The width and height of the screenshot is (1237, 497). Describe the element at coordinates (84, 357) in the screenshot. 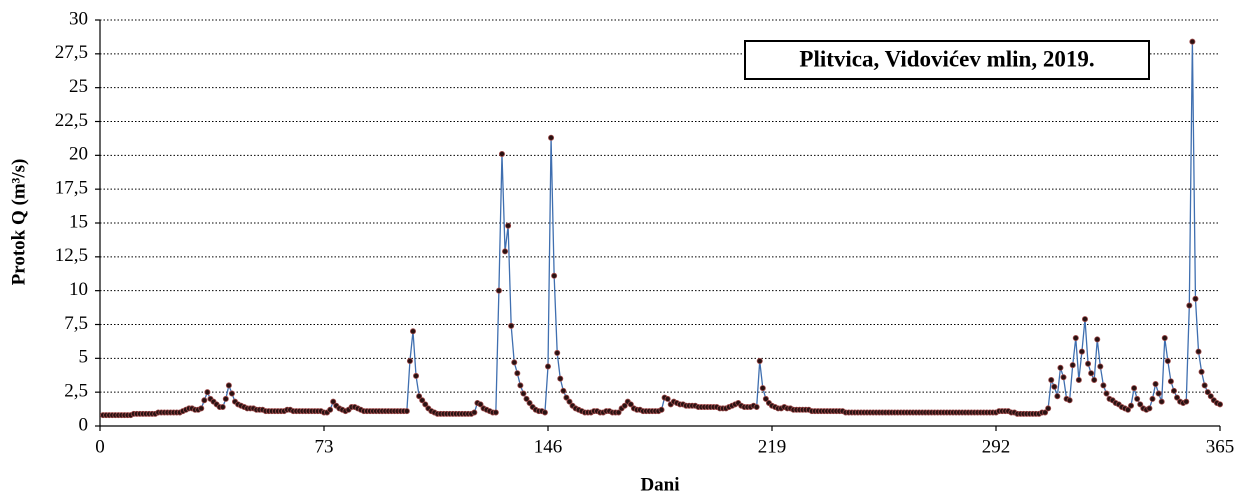

I see `y-tick-label: 5` at that location.